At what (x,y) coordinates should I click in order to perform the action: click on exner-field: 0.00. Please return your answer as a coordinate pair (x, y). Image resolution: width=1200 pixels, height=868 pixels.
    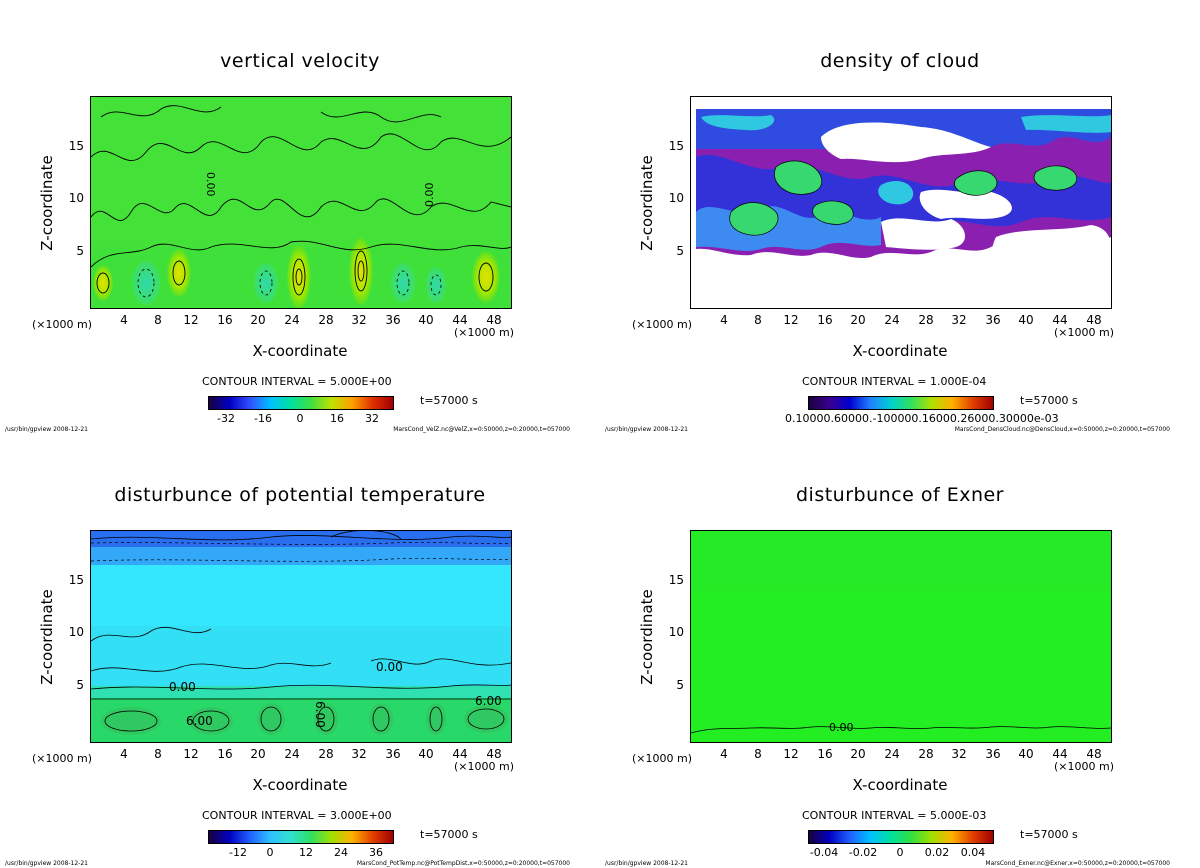
    Looking at the image, I should click on (901, 636).